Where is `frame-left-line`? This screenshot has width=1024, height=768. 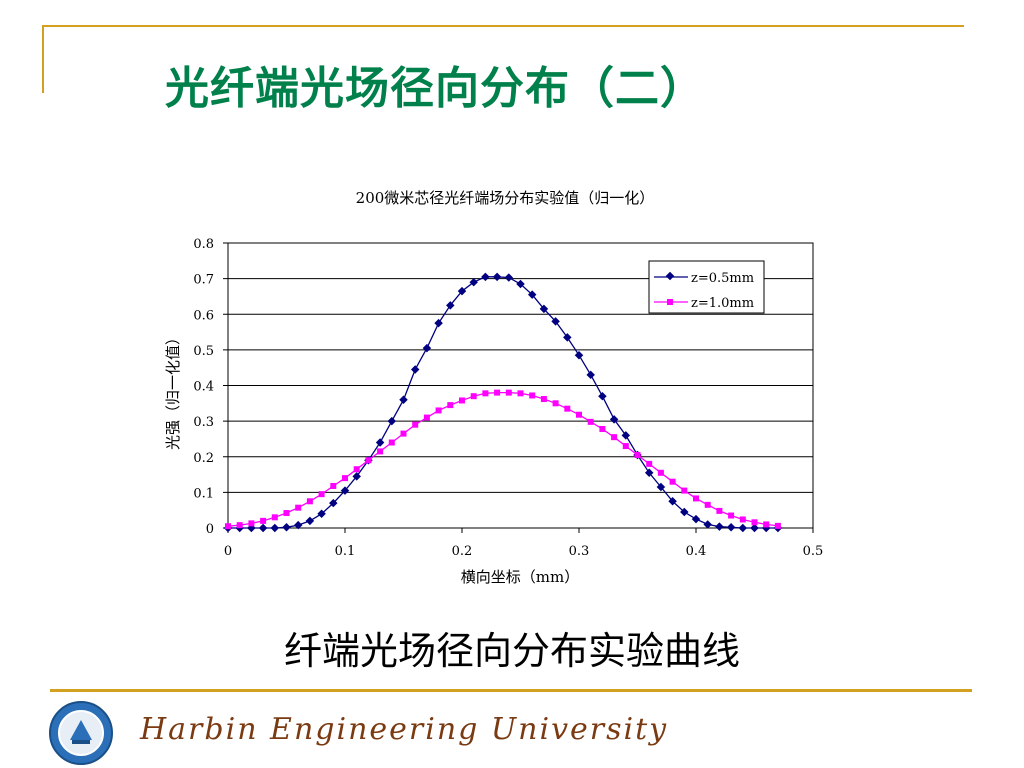
frame-left-line is located at coordinates (43, 59).